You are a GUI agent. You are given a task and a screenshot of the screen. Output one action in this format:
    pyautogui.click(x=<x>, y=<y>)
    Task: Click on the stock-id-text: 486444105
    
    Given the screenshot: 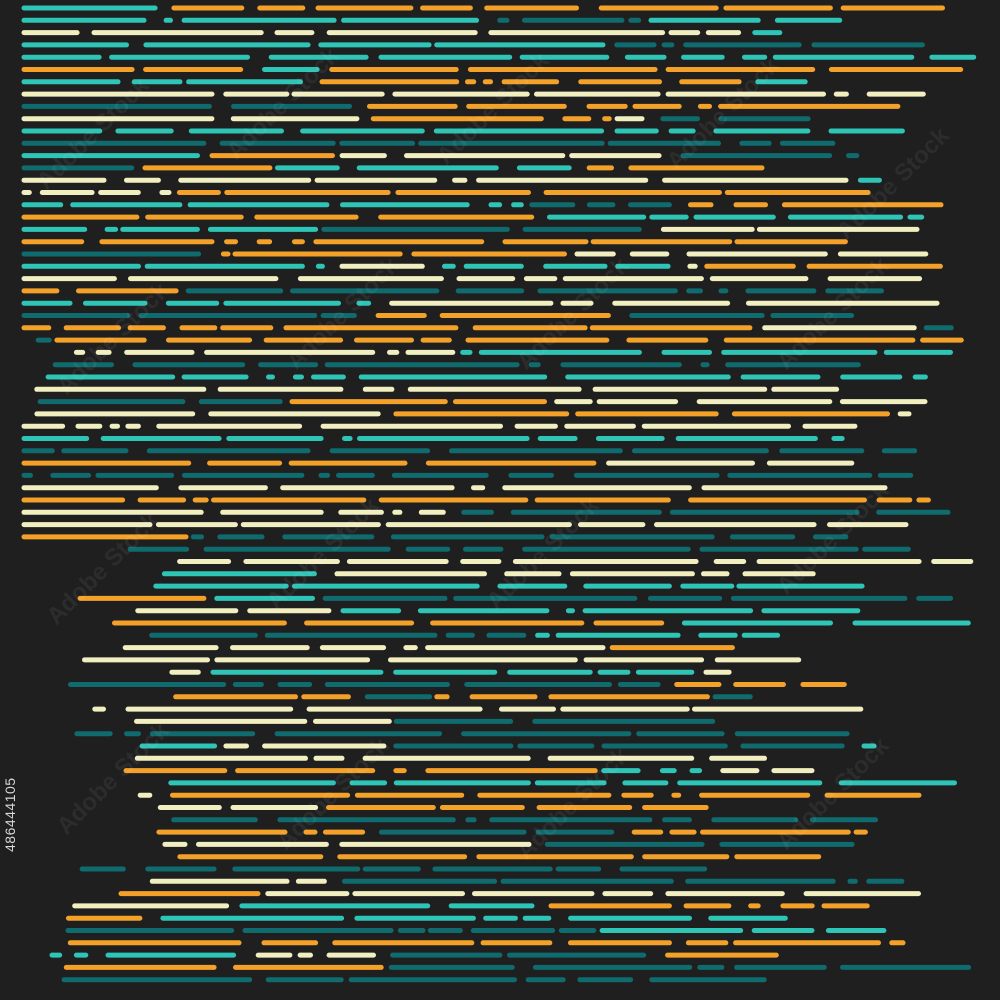 What is the action you would take?
    pyautogui.click(x=10, y=815)
    